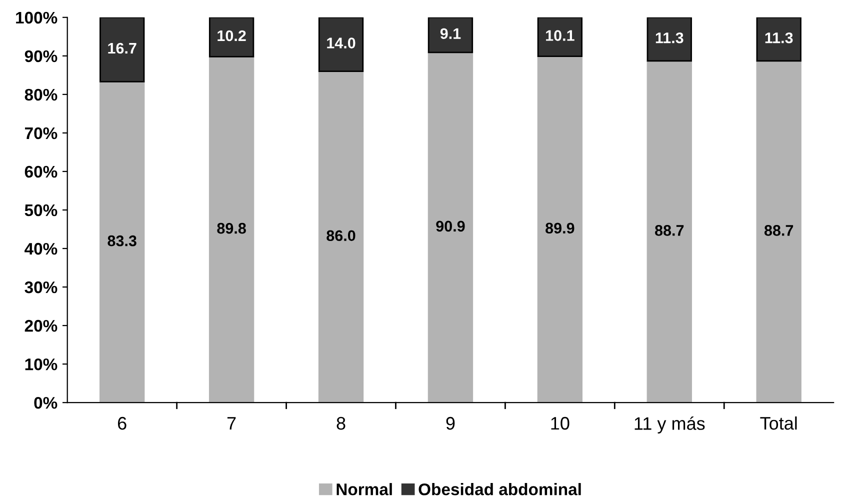 The height and width of the screenshot is (497, 842). What do you see at coordinates (341, 423) in the screenshot?
I see `x-tick-label: 8` at bounding box center [341, 423].